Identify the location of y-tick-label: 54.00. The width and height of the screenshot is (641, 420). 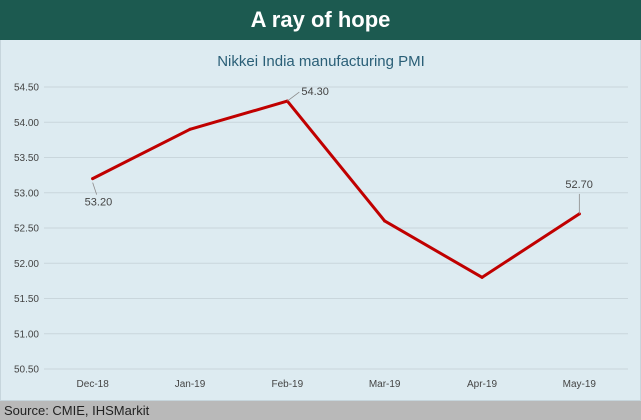
(26, 123).